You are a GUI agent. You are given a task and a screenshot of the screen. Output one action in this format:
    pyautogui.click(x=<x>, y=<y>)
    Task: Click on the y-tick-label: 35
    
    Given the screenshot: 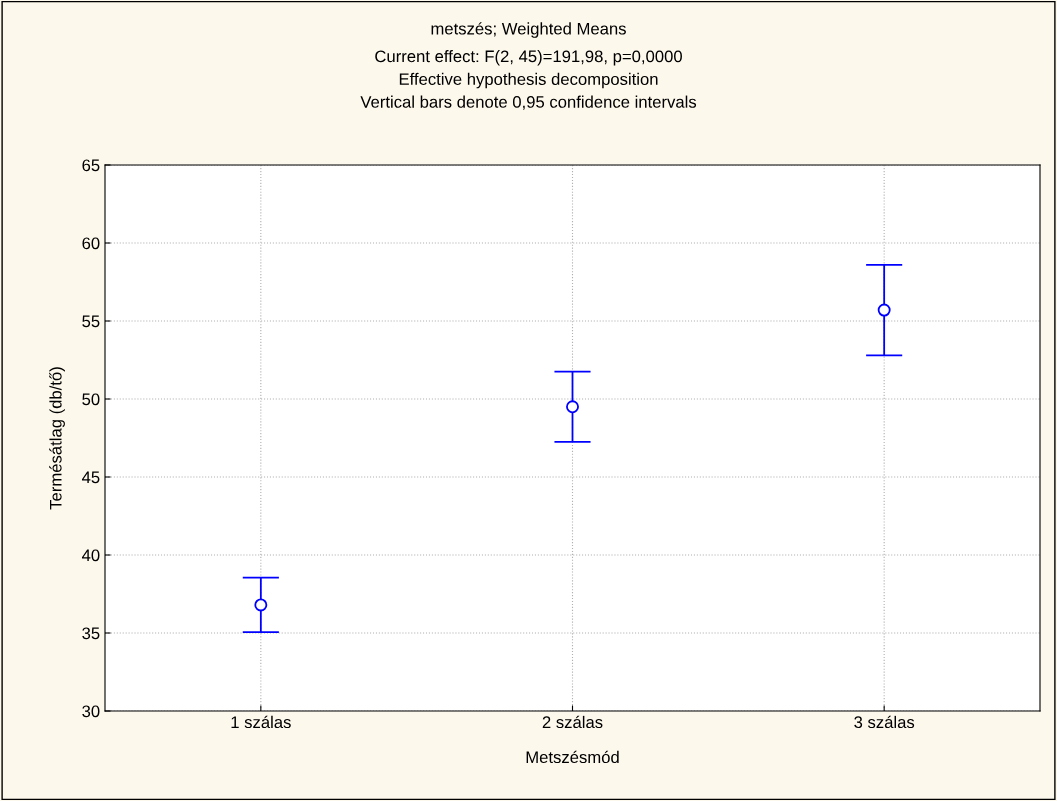 What is the action you would take?
    pyautogui.click(x=91, y=633)
    